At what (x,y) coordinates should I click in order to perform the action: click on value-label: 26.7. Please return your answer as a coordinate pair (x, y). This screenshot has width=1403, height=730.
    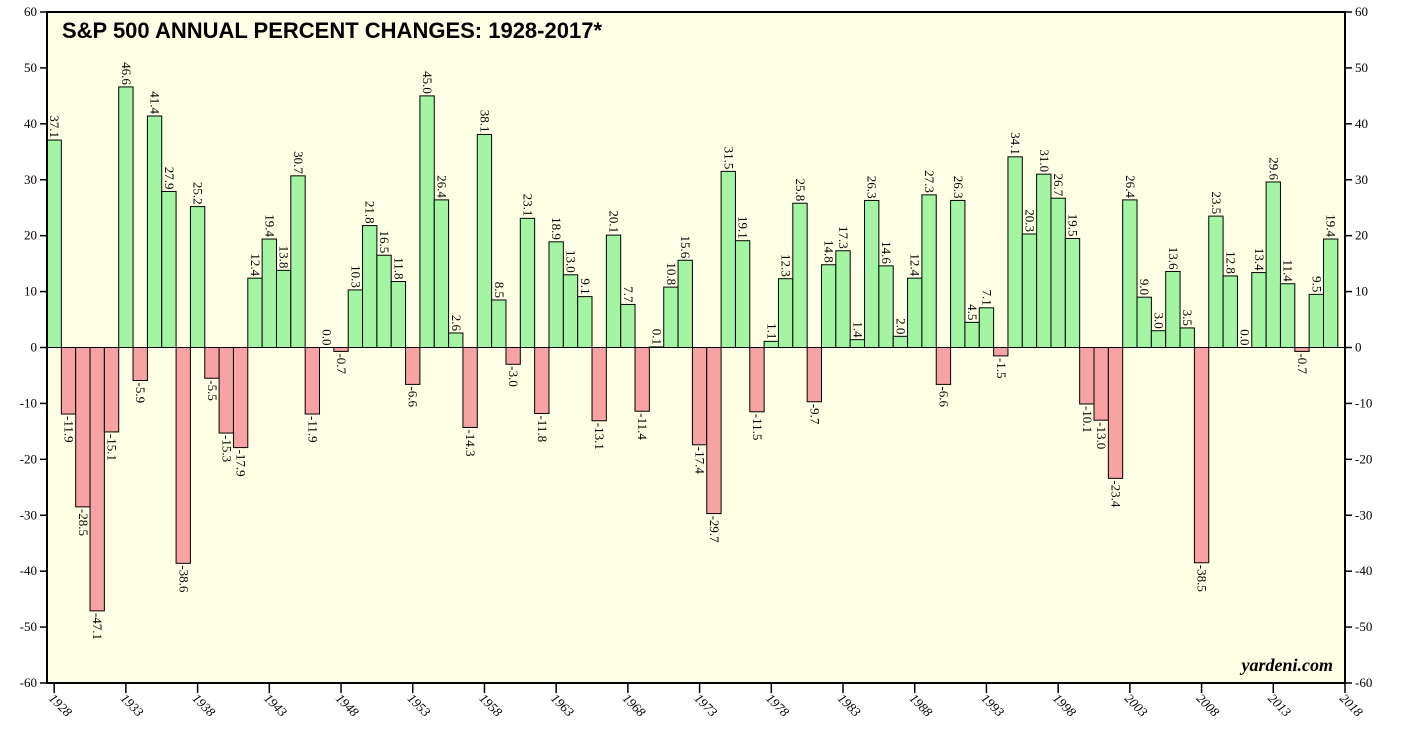
    Looking at the image, I should click on (1058, 184).